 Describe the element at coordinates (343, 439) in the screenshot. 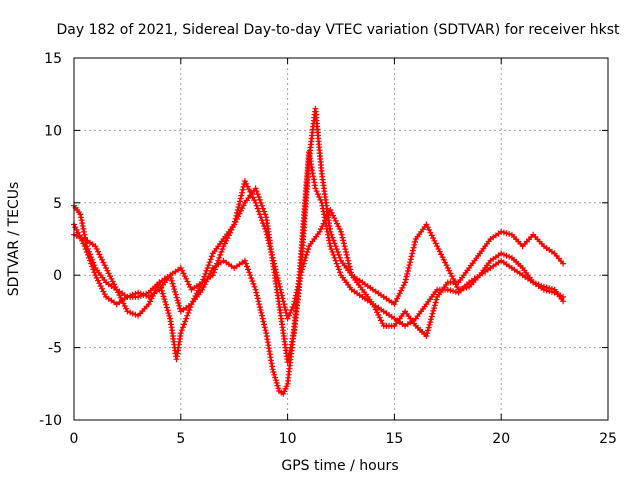

I see `x-tick-labels: 0 5 10 15 20 25` at that location.